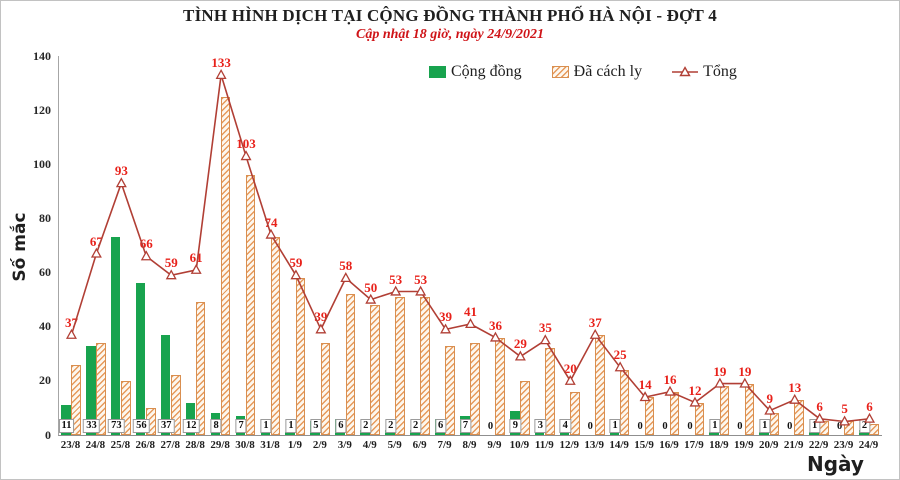  What do you see at coordinates (245, 445) in the screenshot?
I see `x-tick-label: 30/8` at bounding box center [245, 445].